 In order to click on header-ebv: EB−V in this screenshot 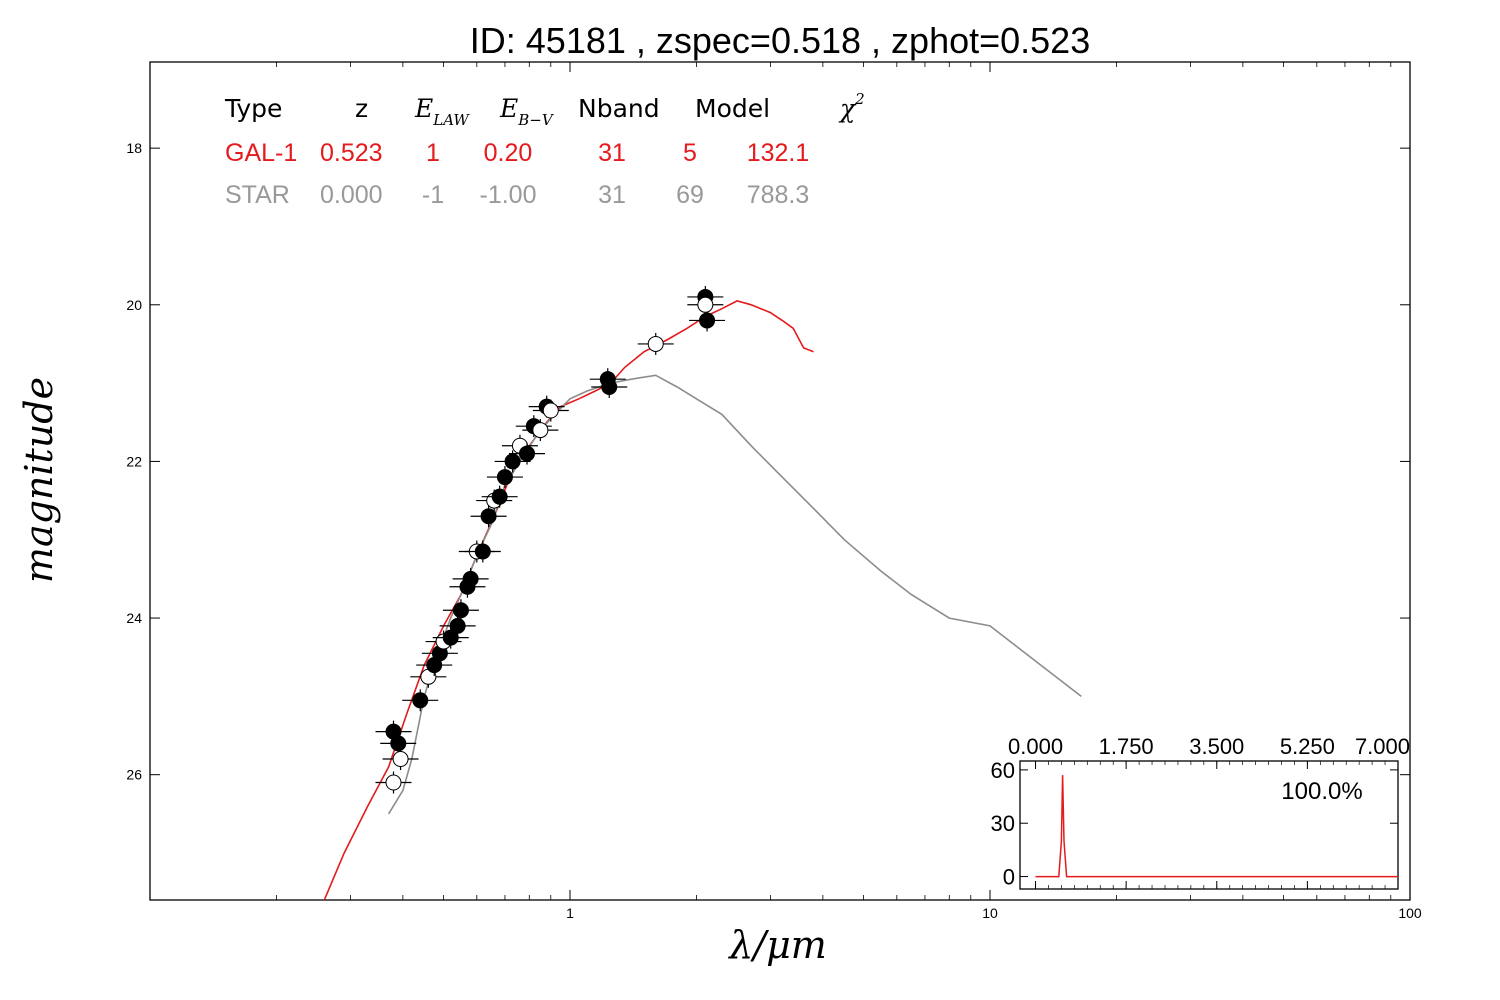, I will do `click(527, 111)`.